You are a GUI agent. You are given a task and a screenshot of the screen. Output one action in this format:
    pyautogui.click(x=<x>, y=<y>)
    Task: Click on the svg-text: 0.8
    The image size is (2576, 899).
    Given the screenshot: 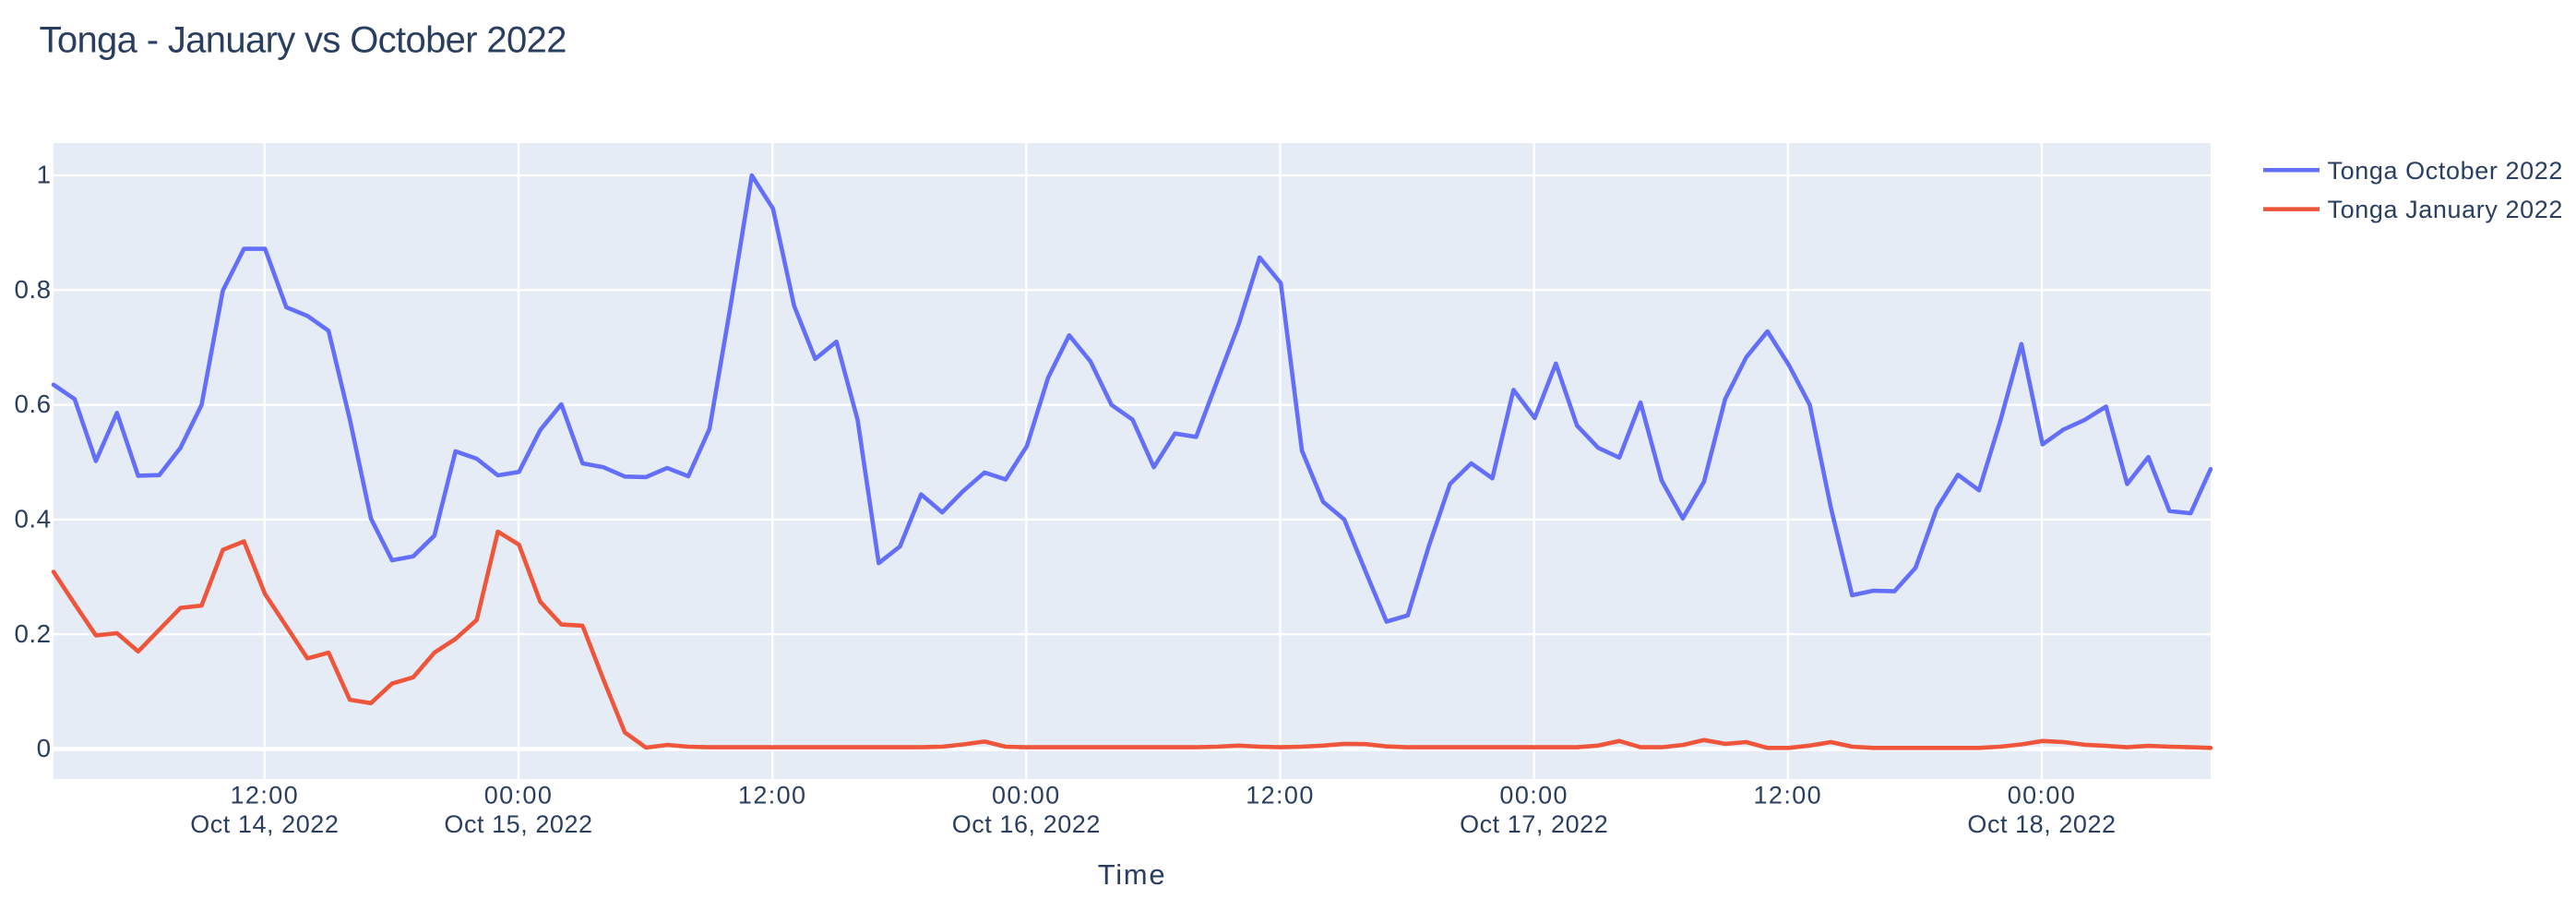 What is the action you would take?
    pyautogui.click(x=32, y=289)
    